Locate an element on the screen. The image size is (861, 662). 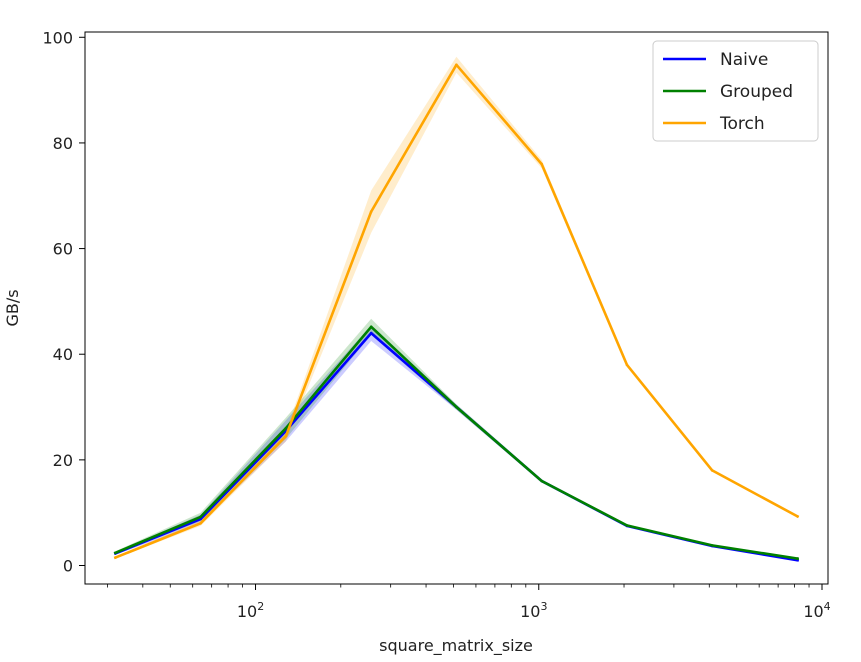
x-tick-label: 10⁴ is located at coordinates (816, 610).